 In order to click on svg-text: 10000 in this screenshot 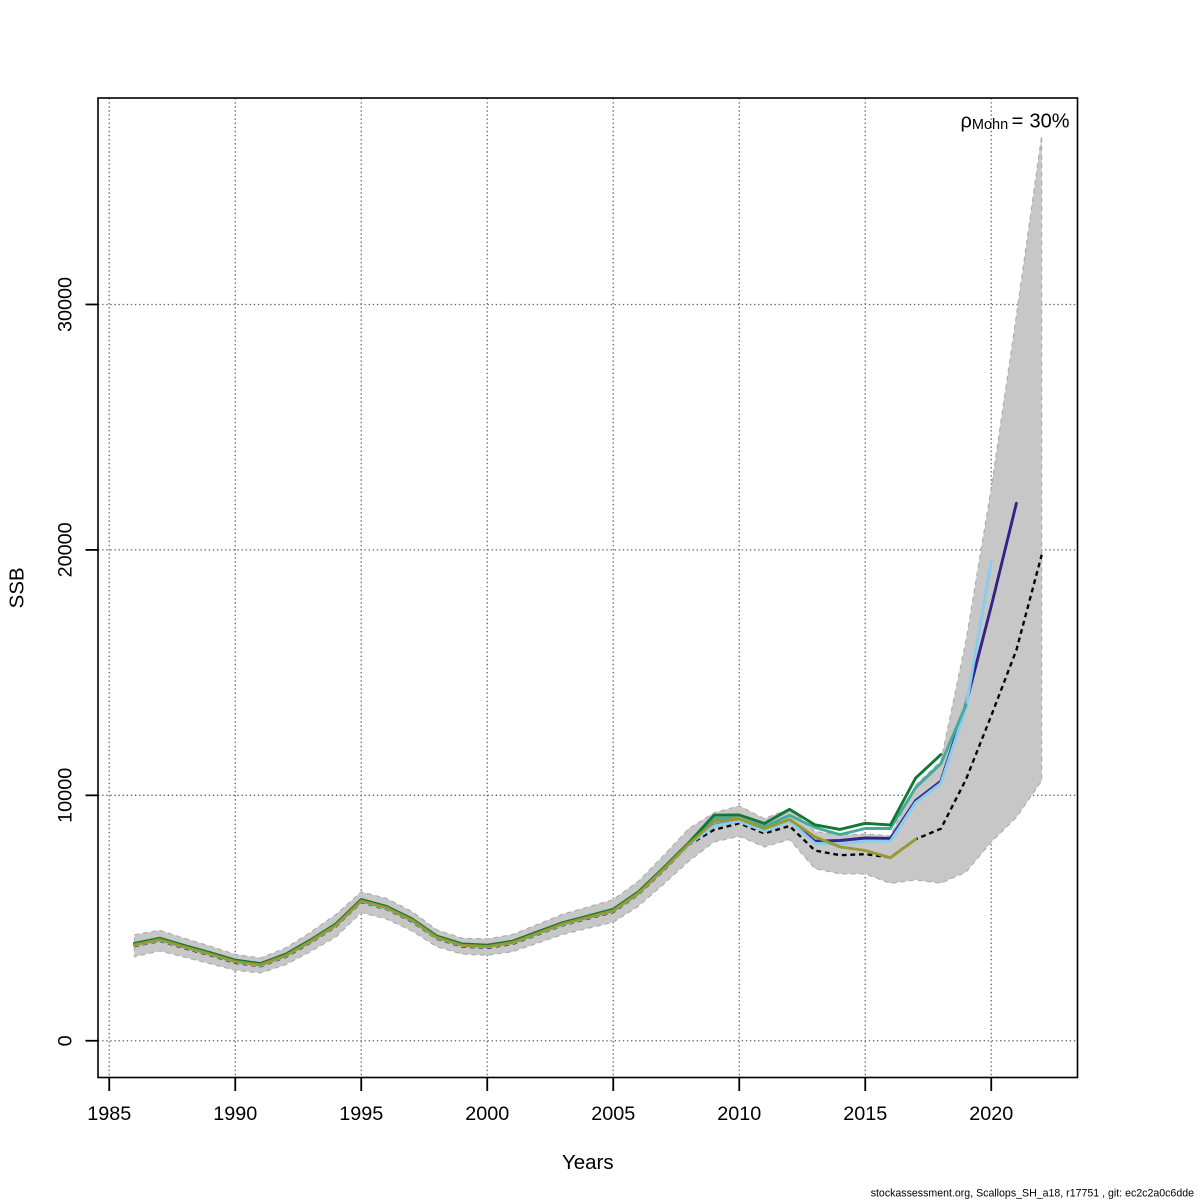, I will do `click(66, 795)`.